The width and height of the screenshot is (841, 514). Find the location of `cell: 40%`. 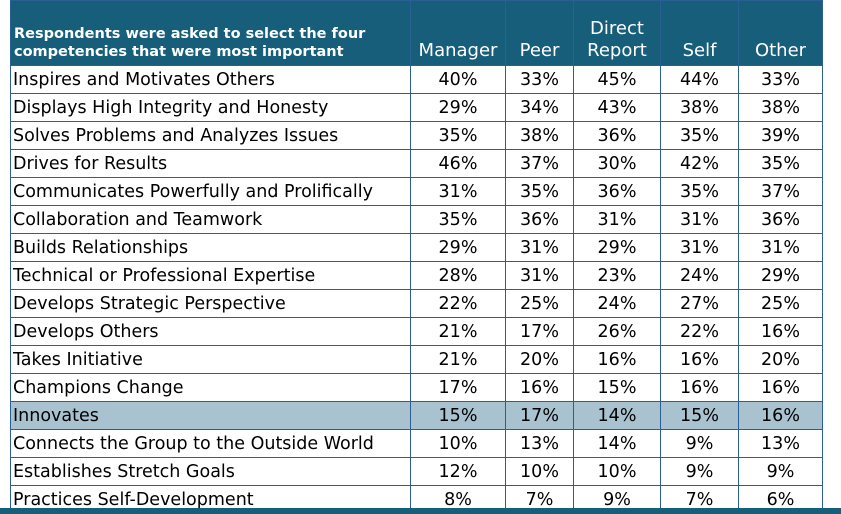

cell: 40% is located at coordinates (458, 79).